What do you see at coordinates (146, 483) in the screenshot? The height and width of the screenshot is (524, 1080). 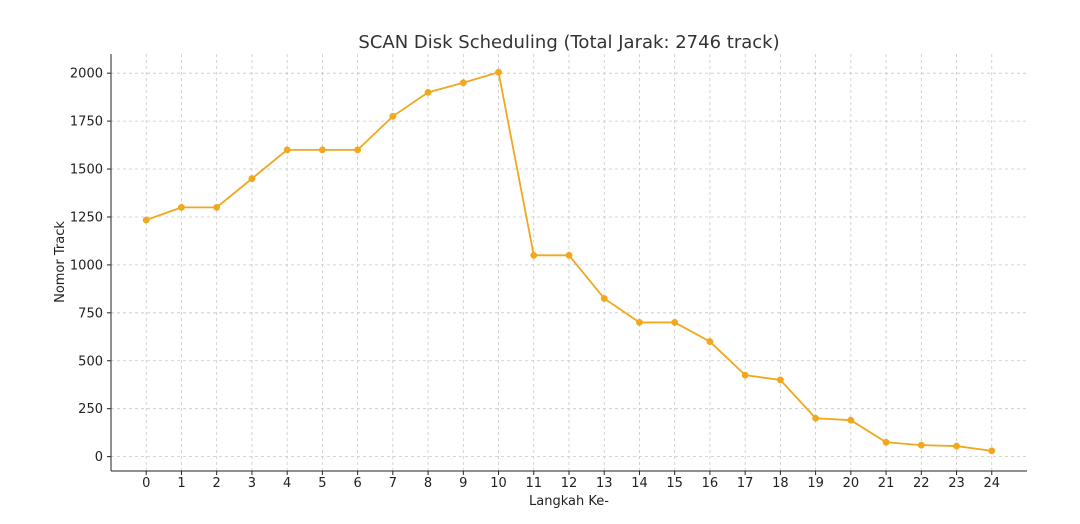 I see `x-tick-label-0: 0` at bounding box center [146, 483].